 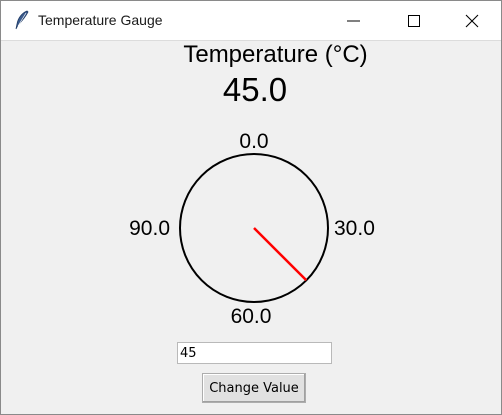 What do you see at coordinates (254, 353) in the screenshot?
I see `value-input` at bounding box center [254, 353].